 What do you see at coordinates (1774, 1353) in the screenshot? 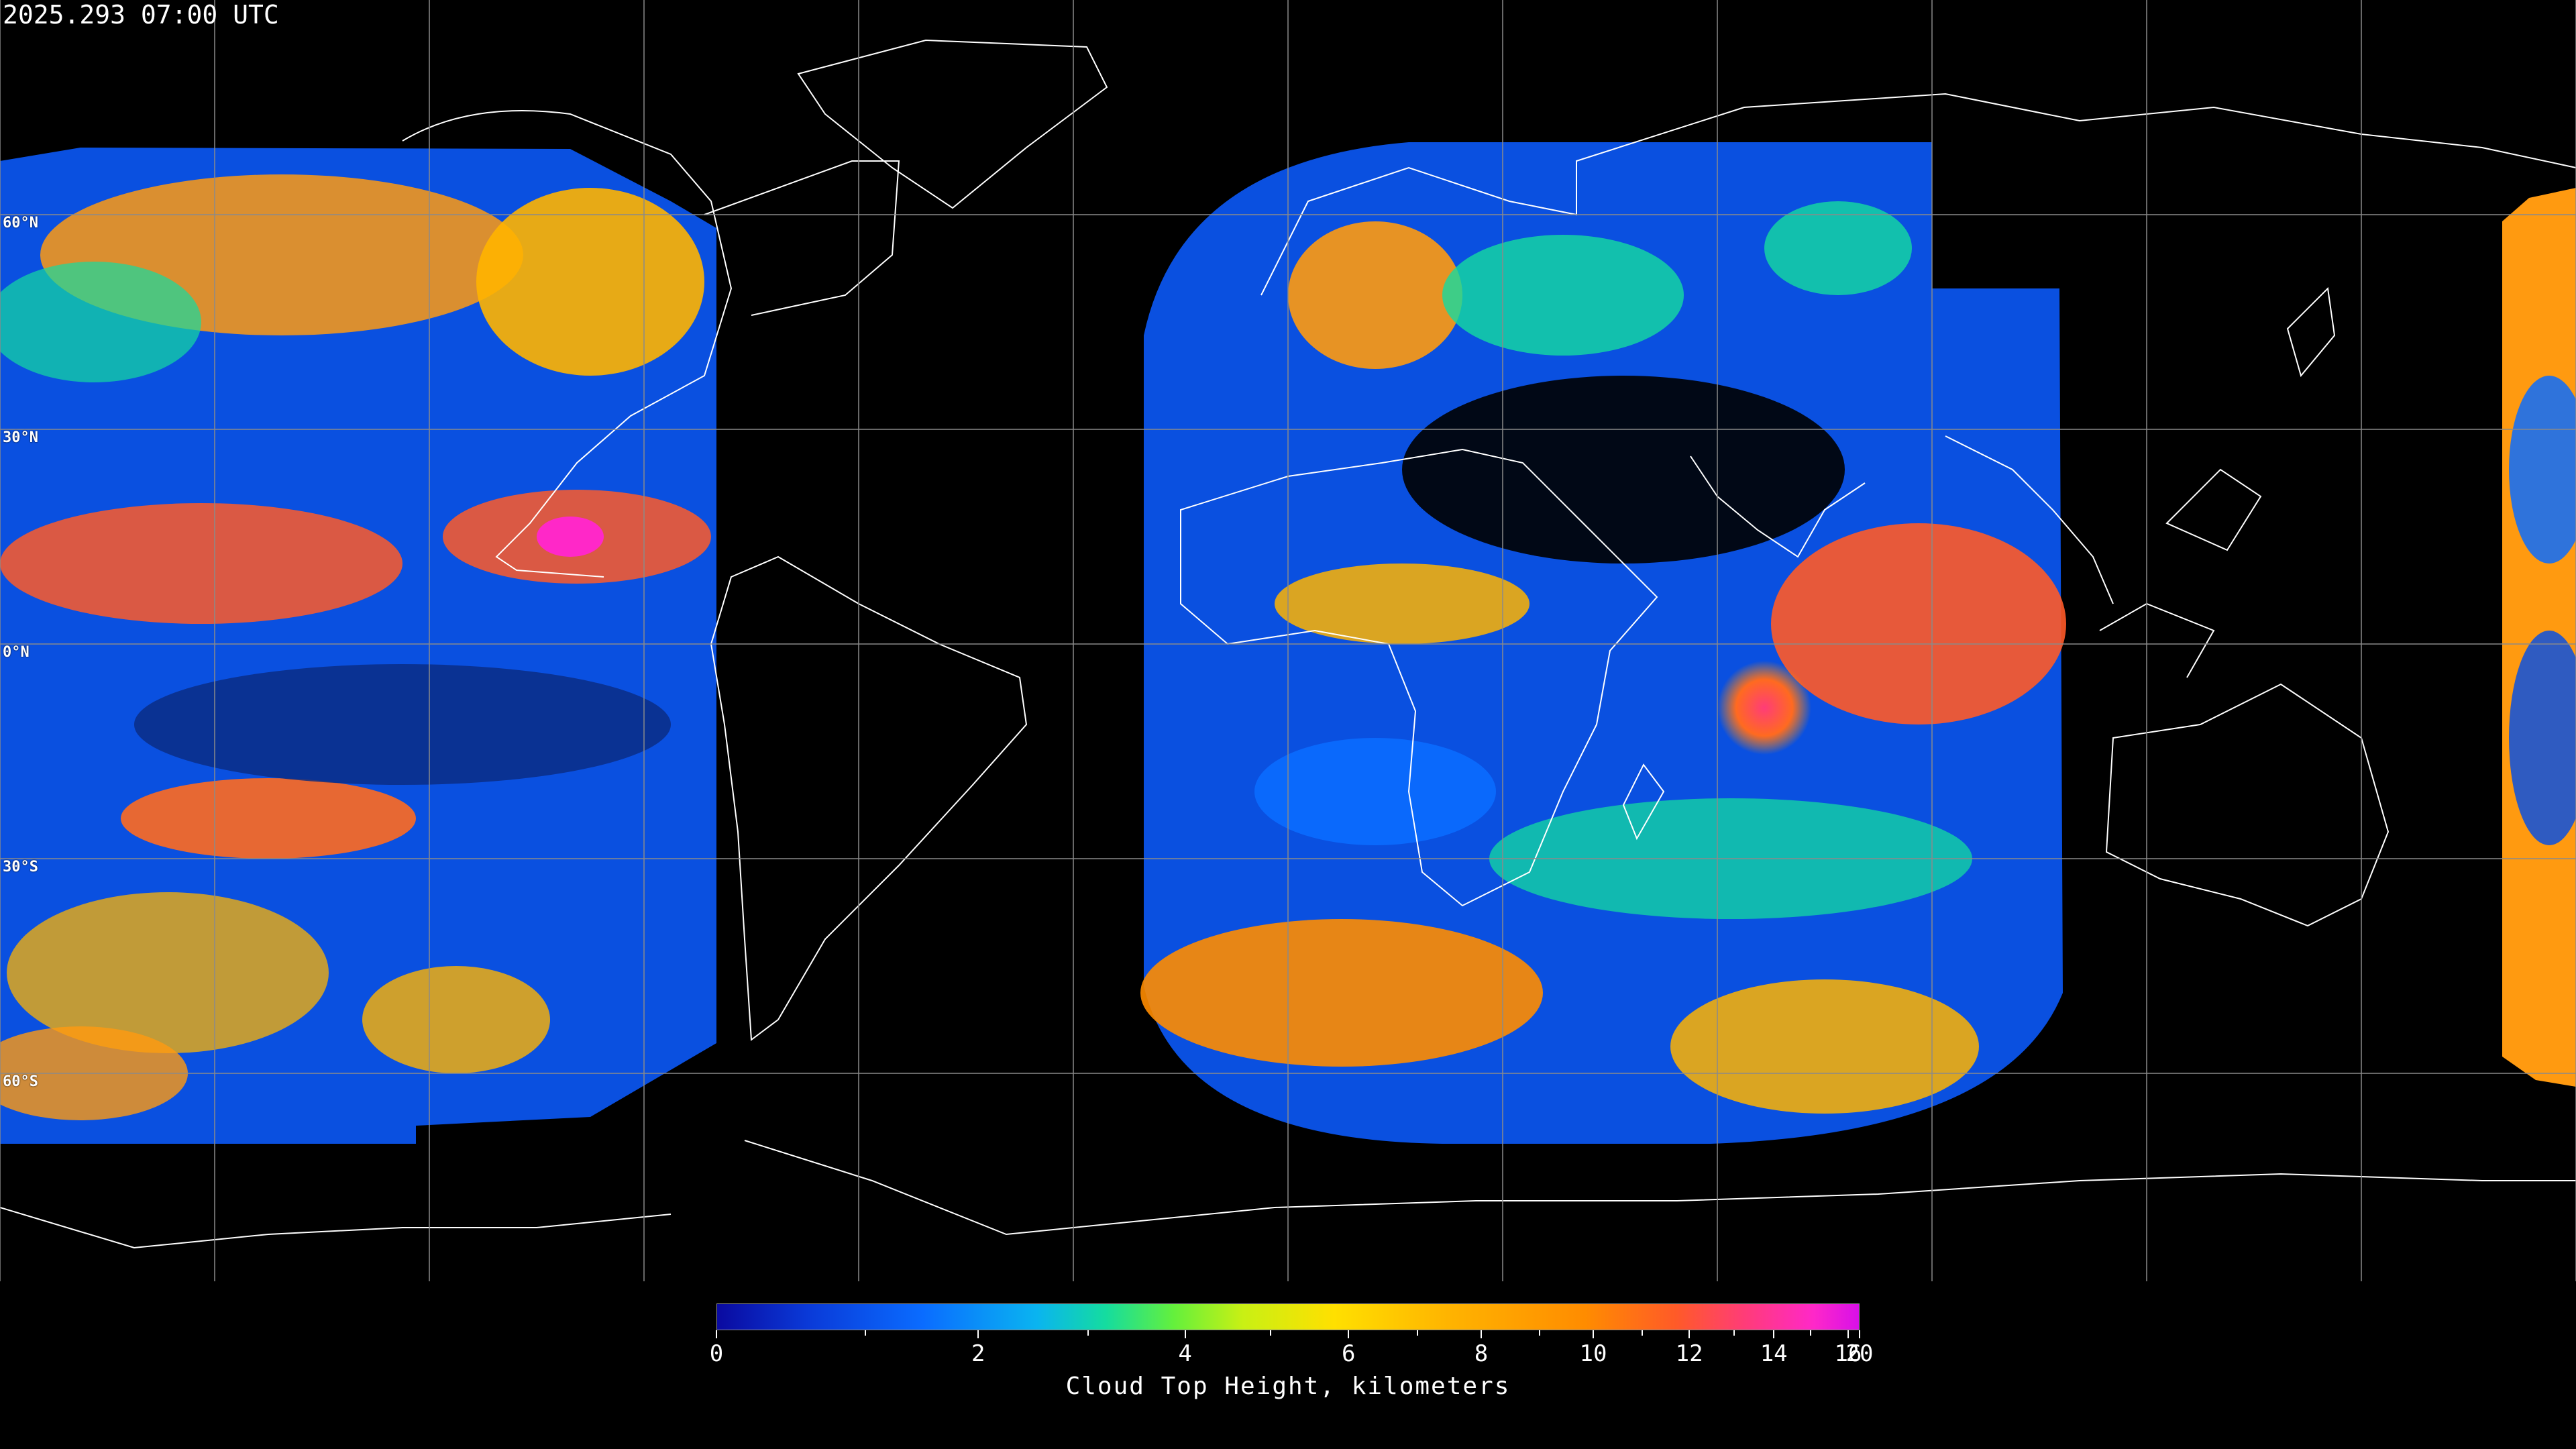
I see `colorbar-tick-label: 14` at bounding box center [1774, 1353].